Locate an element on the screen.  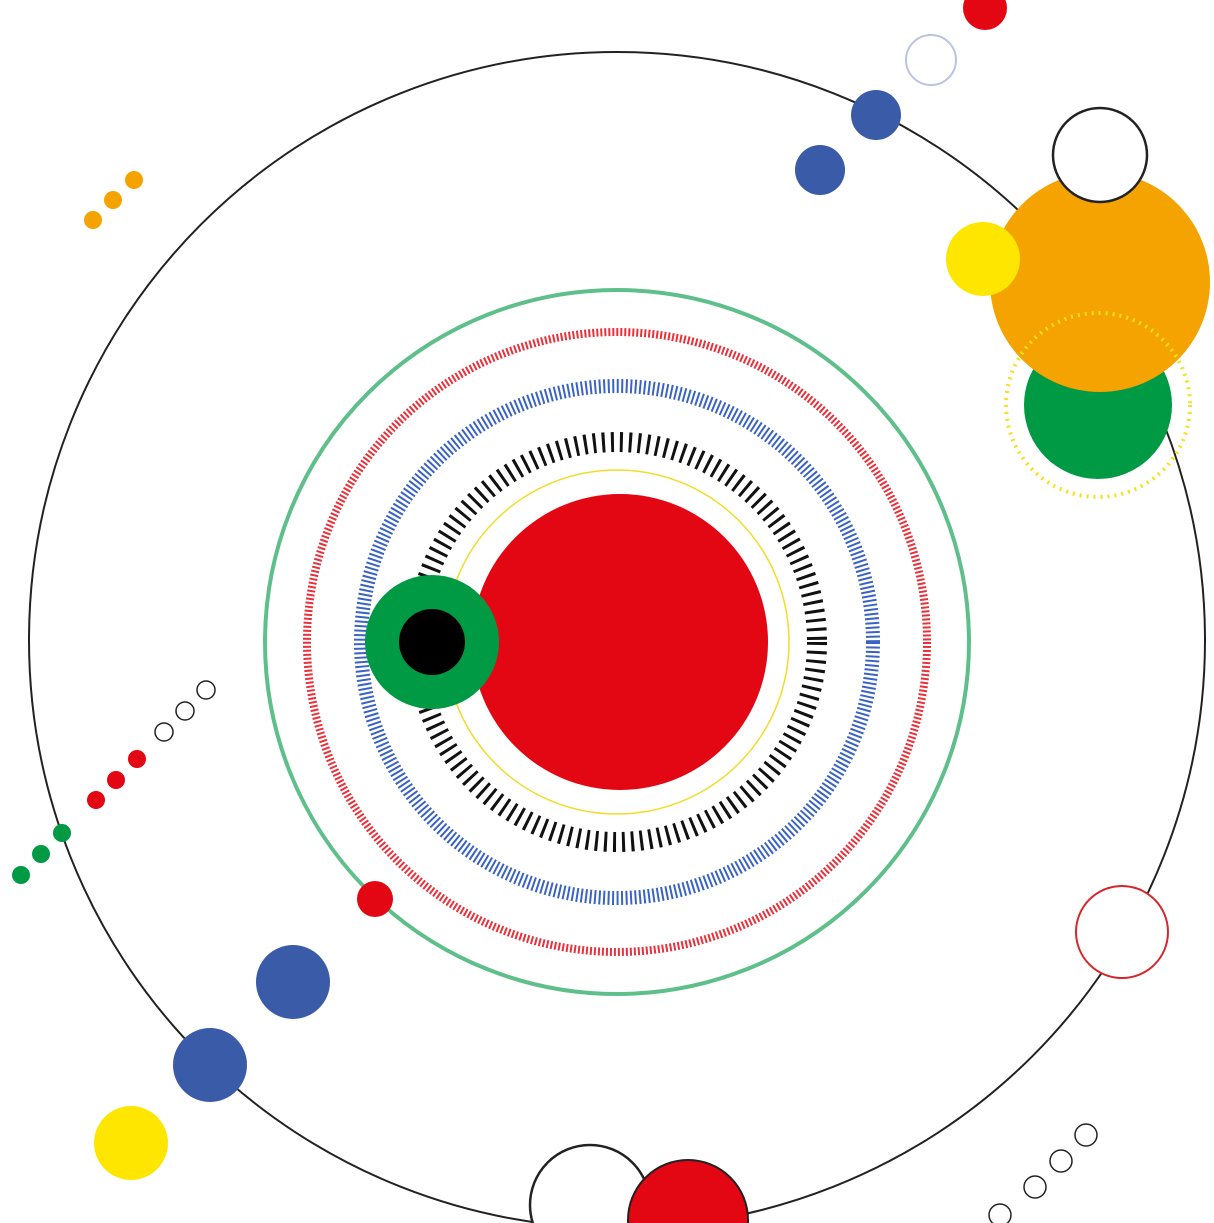
dotted-ring is located at coordinates (1098, 405).